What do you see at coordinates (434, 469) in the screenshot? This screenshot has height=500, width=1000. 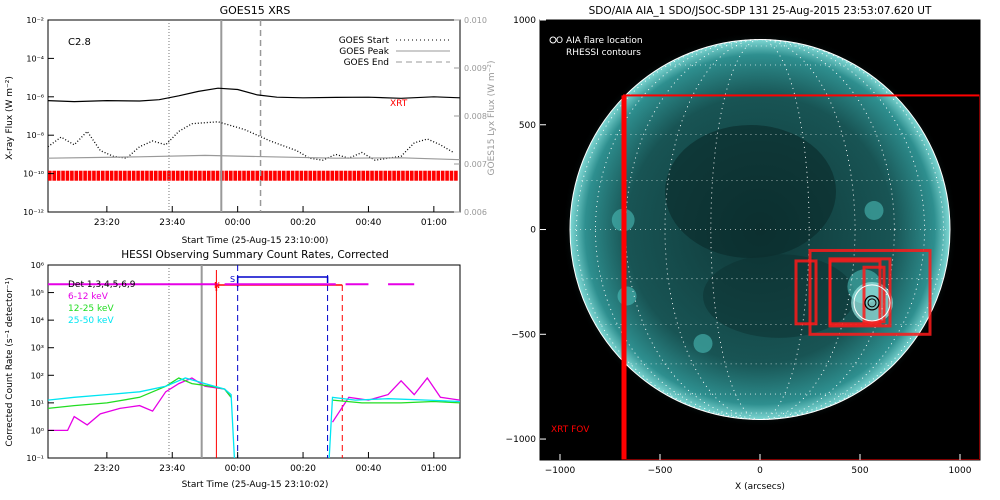 I see `hessi-x-tick-label: 01:00` at bounding box center [434, 469].